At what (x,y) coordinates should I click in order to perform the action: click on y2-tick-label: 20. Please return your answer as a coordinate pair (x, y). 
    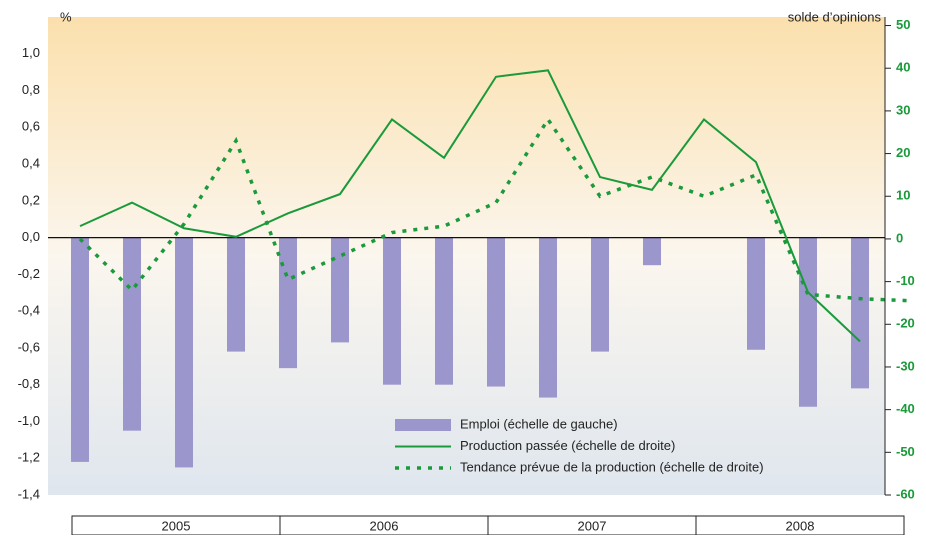
    Looking at the image, I should click on (903, 152).